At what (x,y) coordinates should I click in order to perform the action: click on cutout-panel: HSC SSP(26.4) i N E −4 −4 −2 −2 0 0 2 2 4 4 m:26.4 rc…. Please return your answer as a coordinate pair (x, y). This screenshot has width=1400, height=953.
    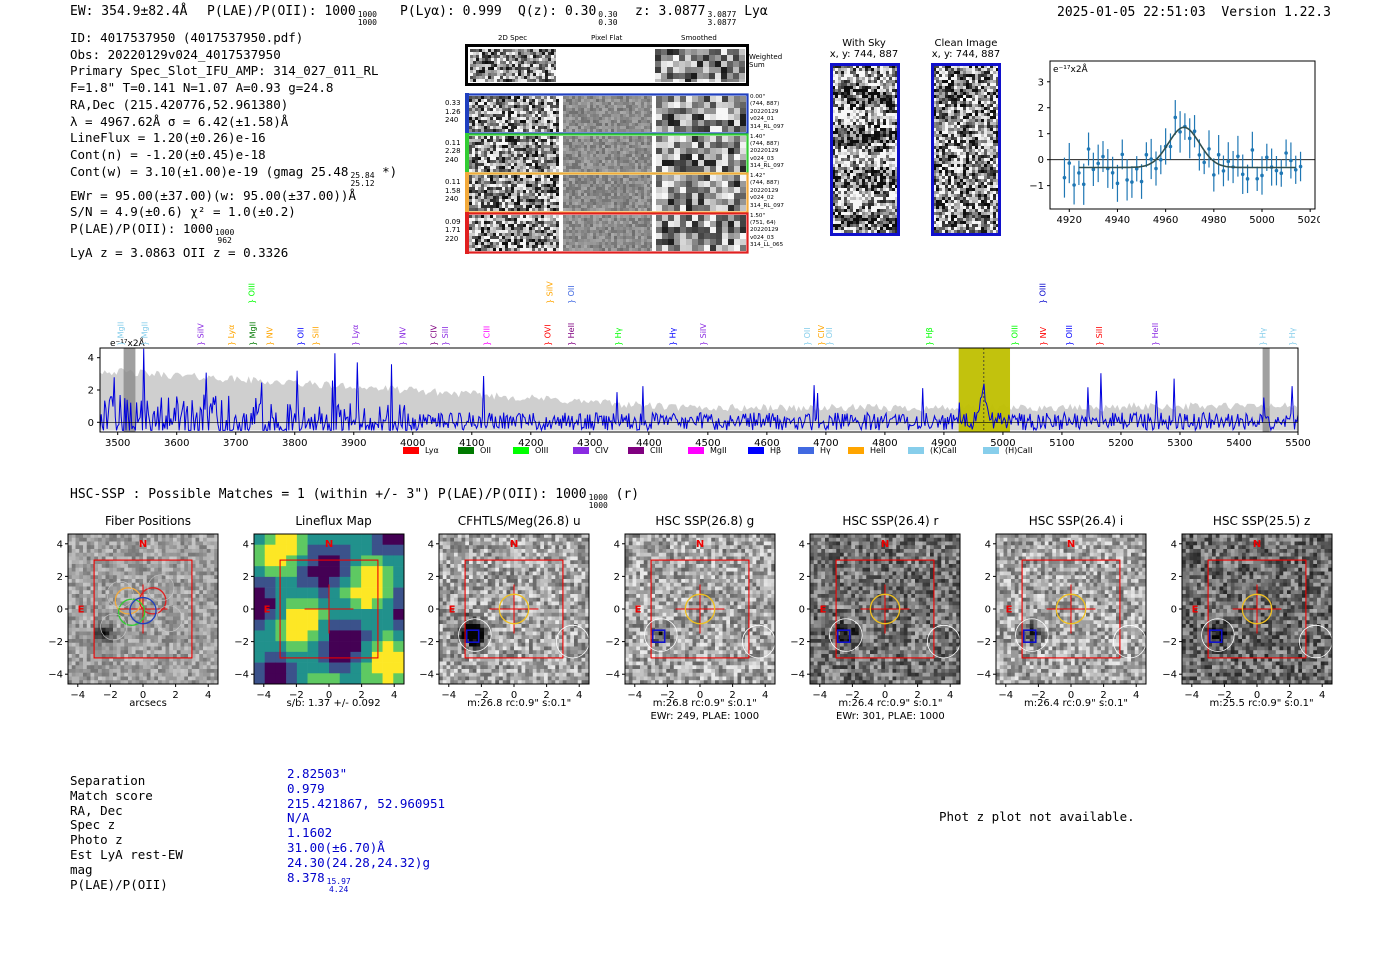
    Looking at the image, I should click on (1065, 619).